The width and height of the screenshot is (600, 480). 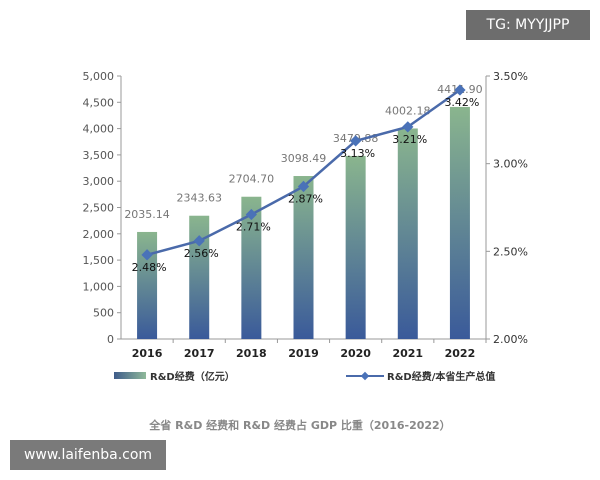 I want to click on left-tick-label: 3,000, so click(x=99, y=181).